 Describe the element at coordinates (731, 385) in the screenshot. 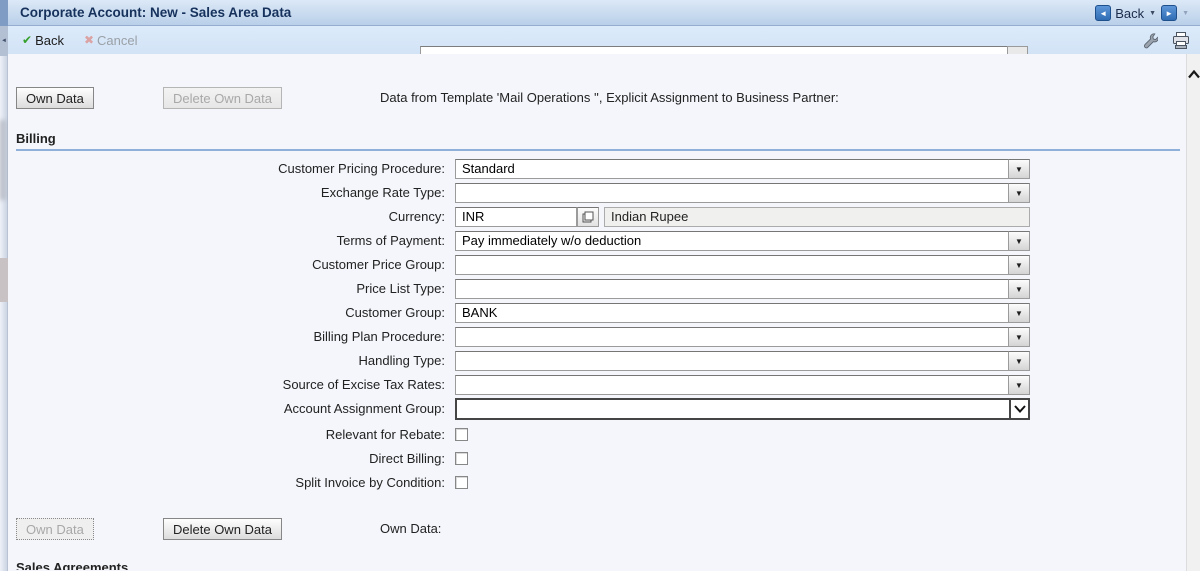

I see `source-of-excise-tax-rates-value` at that location.